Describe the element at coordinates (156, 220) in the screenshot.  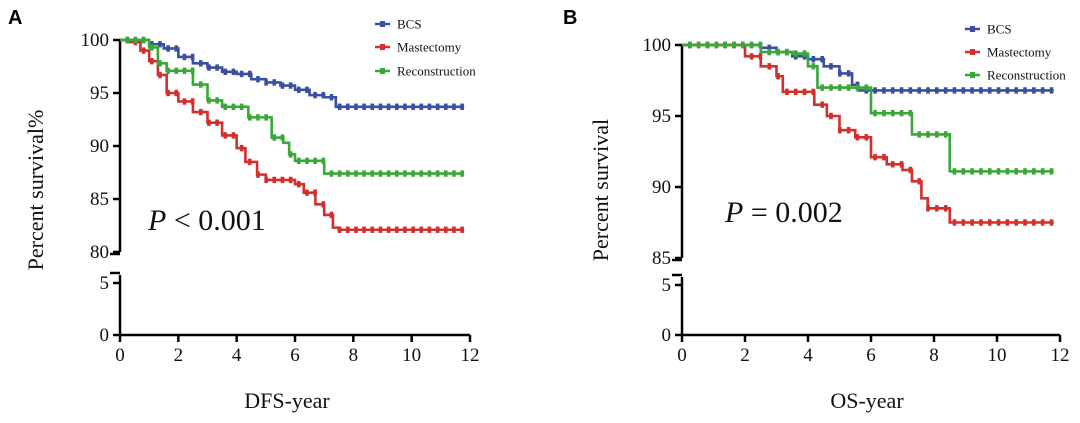
I see `p-value-symbol: P` at that location.